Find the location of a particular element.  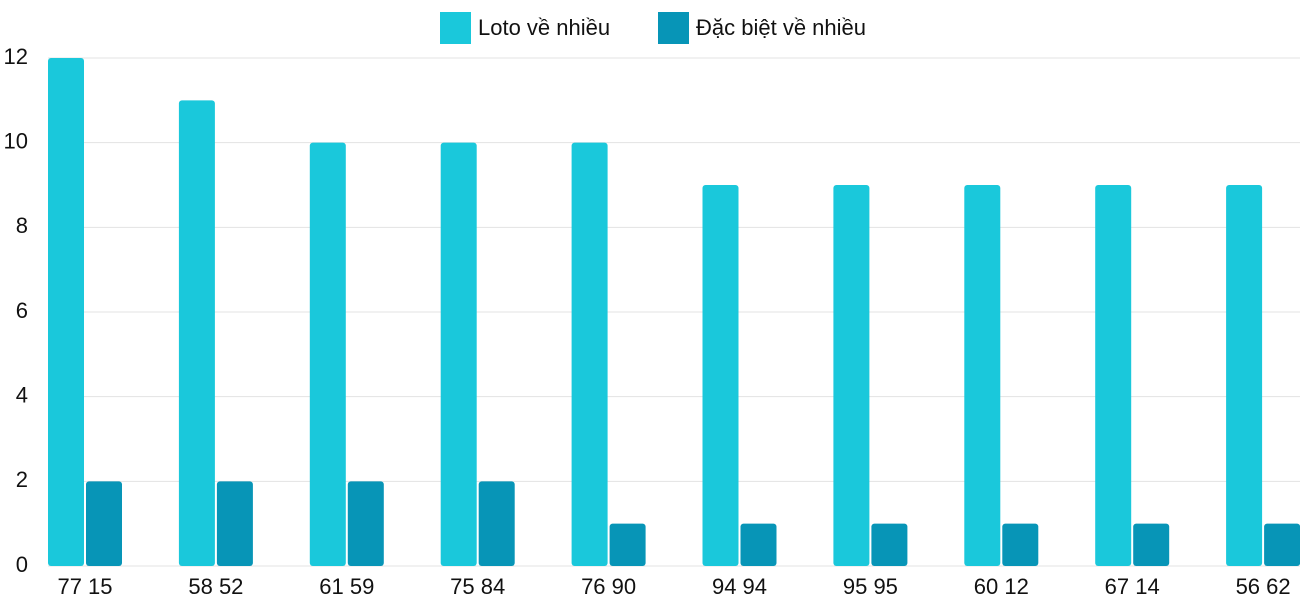

x-tick-label: 60 12 is located at coordinates (1001, 586).